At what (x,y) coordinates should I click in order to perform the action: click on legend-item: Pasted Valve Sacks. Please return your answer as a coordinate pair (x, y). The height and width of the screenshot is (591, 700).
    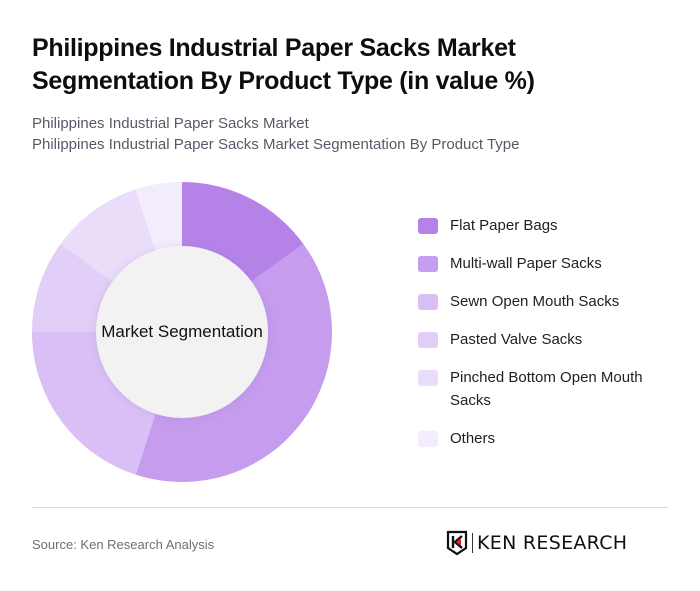
    Looking at the image, I should click on (548, 339).